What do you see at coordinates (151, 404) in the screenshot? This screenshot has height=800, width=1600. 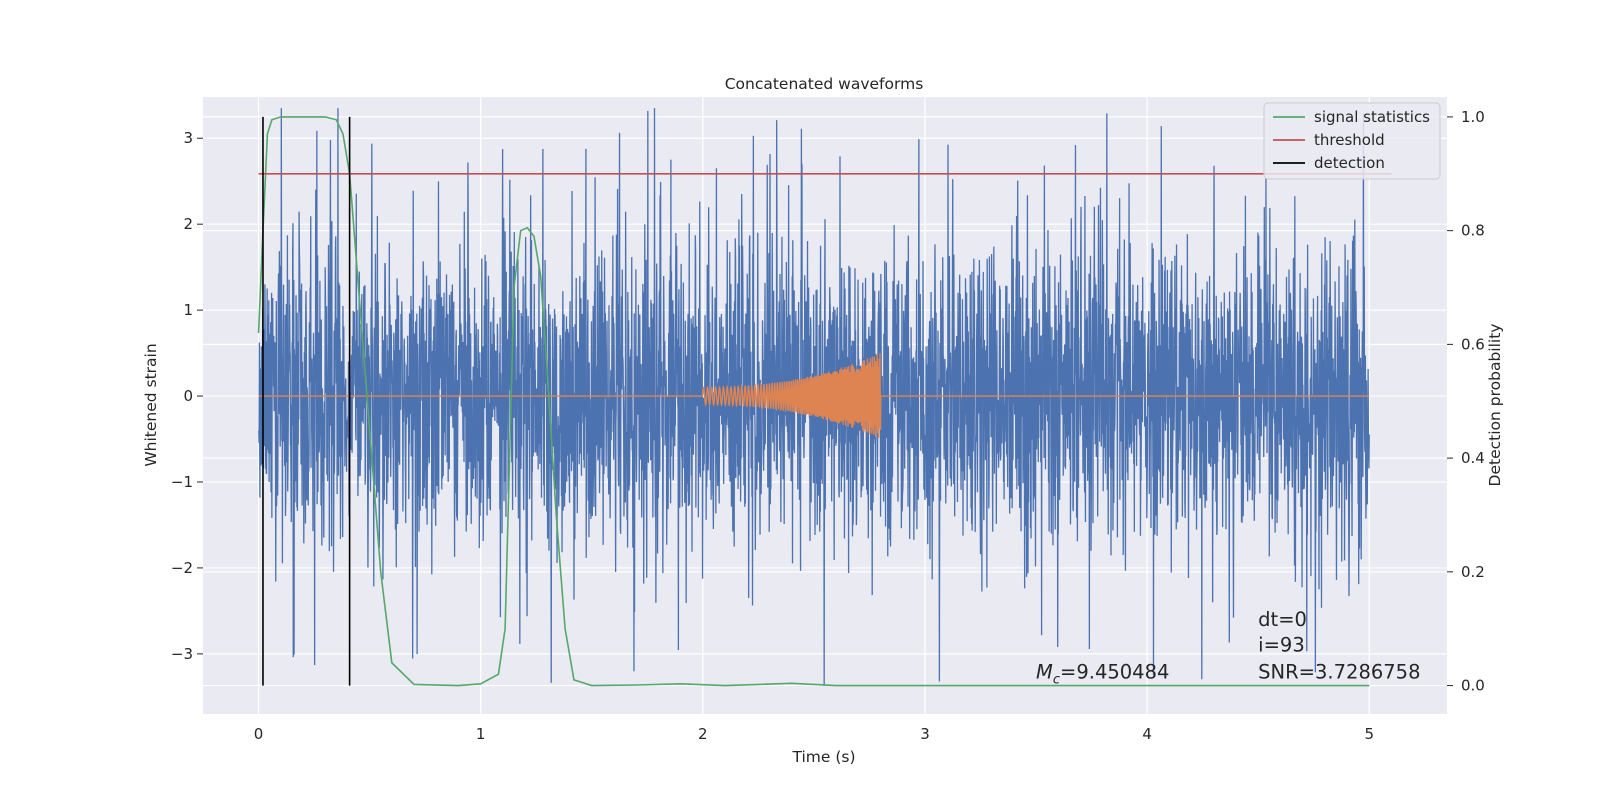 I see `y-axis-left-label: Whitened strain` at bounding box center [151, 404].